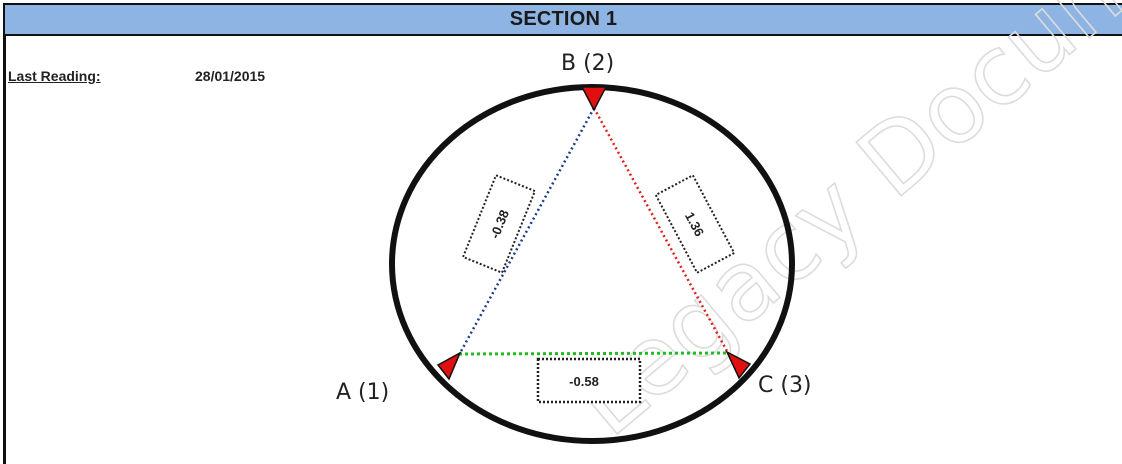  Describe the element at coordinates (54, 76) in the screenshot. I see `last-reading-label: Last Reading:` at that location.